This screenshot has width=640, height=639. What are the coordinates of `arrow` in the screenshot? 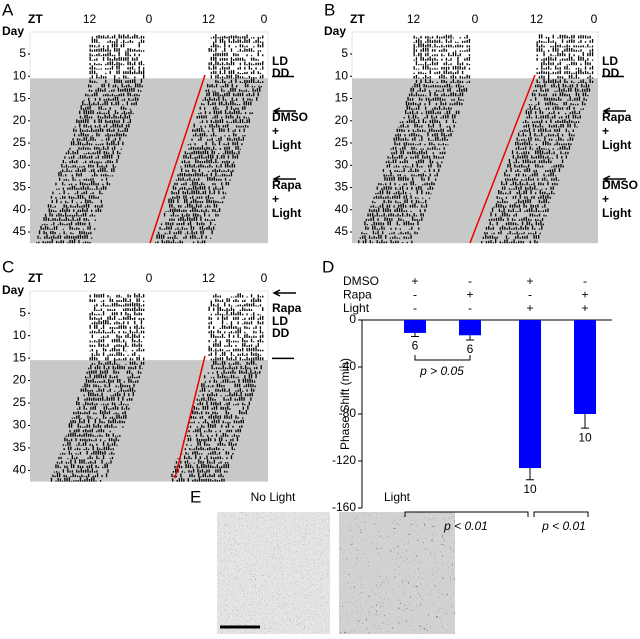 It's located at (614, 111).